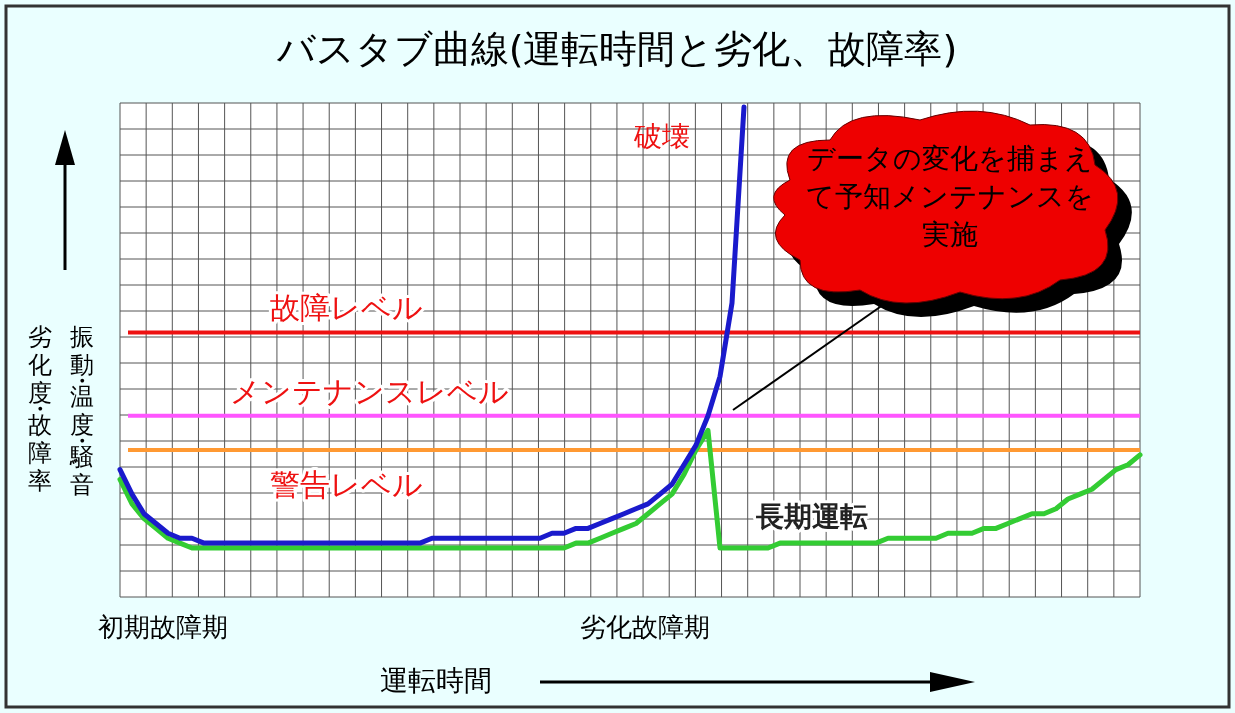 This screenshot has height=713, width=1235. Describe the element at coordinates (645, 627) in the screenshot. I see `text: 劣化故障期` at that location.